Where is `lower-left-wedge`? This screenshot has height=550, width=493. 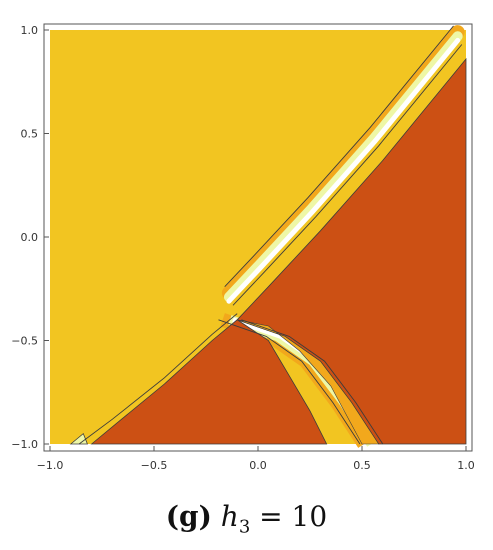 lower-left-wedge is located at coordinates (209, 382).